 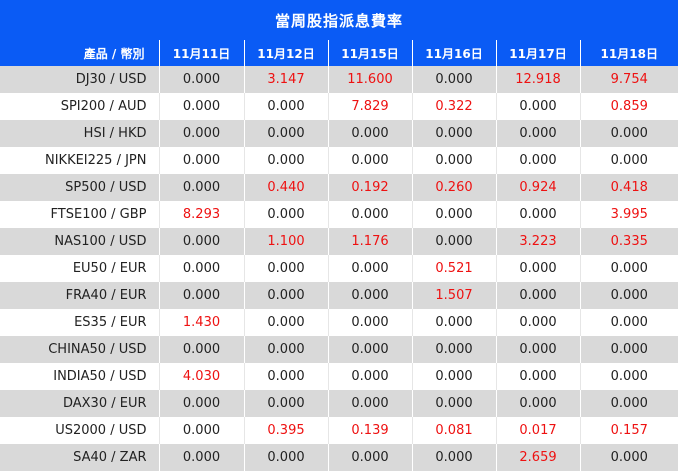 What do you see at coordinates (453, 53) in the screenshot?
I see `column-header-date: 11月16日` at bounding box center [453, 53].